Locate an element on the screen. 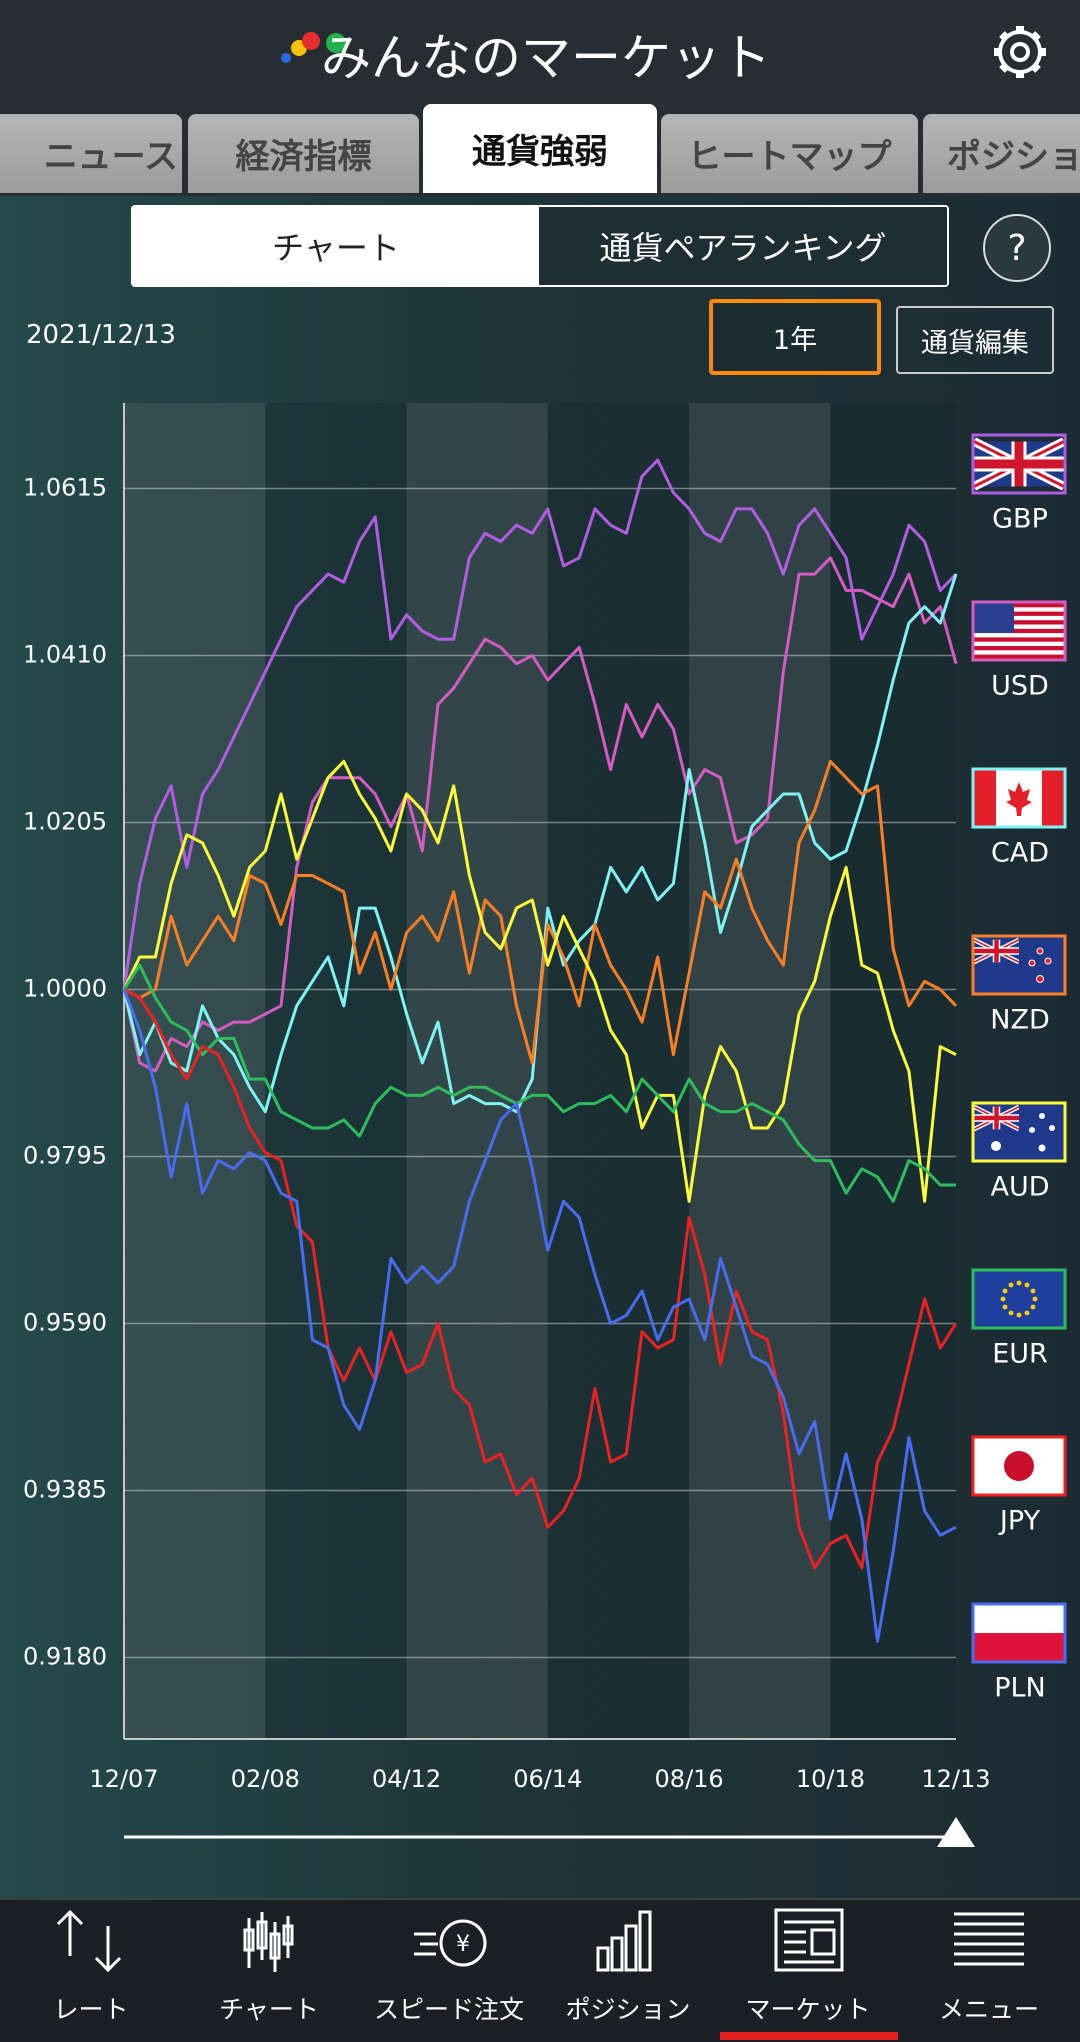 This screenshot has width=1080, height=2042. x-tick-label: 10/18 is located at coordinates (830, 1779).